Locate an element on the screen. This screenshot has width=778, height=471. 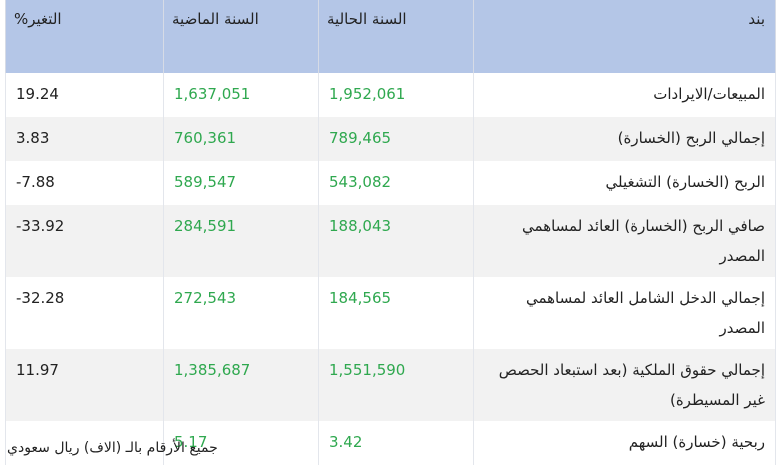
footnote: جميع الأرقام بالـ (الاف) ريال سعودي is located at coordinates (112, 448).